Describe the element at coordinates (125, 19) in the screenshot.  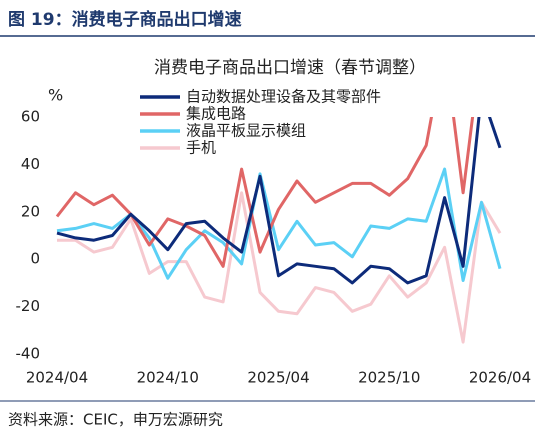
I see `figure-header: 图 19：消费电子商品出口增速` at that location.